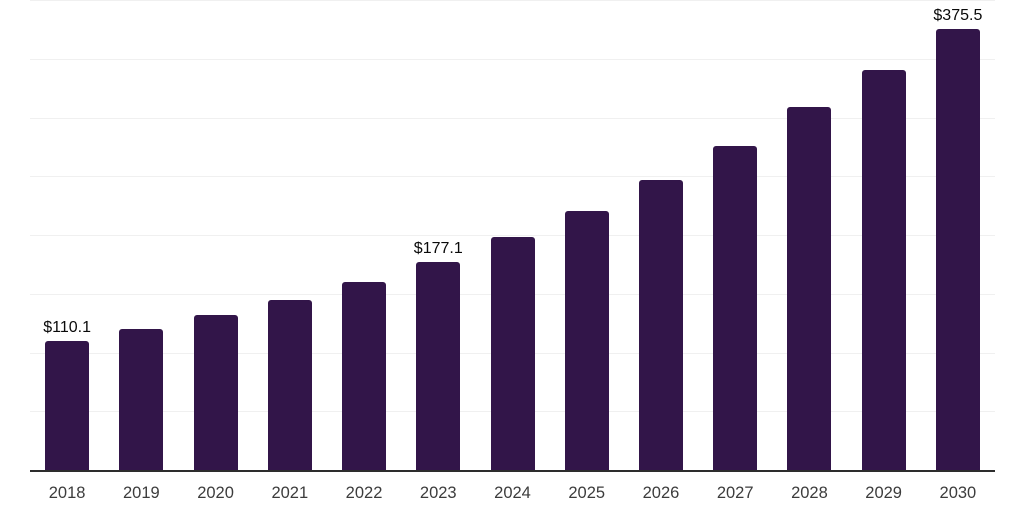 This screenshot has width=1024, height=512. Describe the element at coordinates (438, 493) in the screenshot. I see `x-tick-2023: 2023` at that location.